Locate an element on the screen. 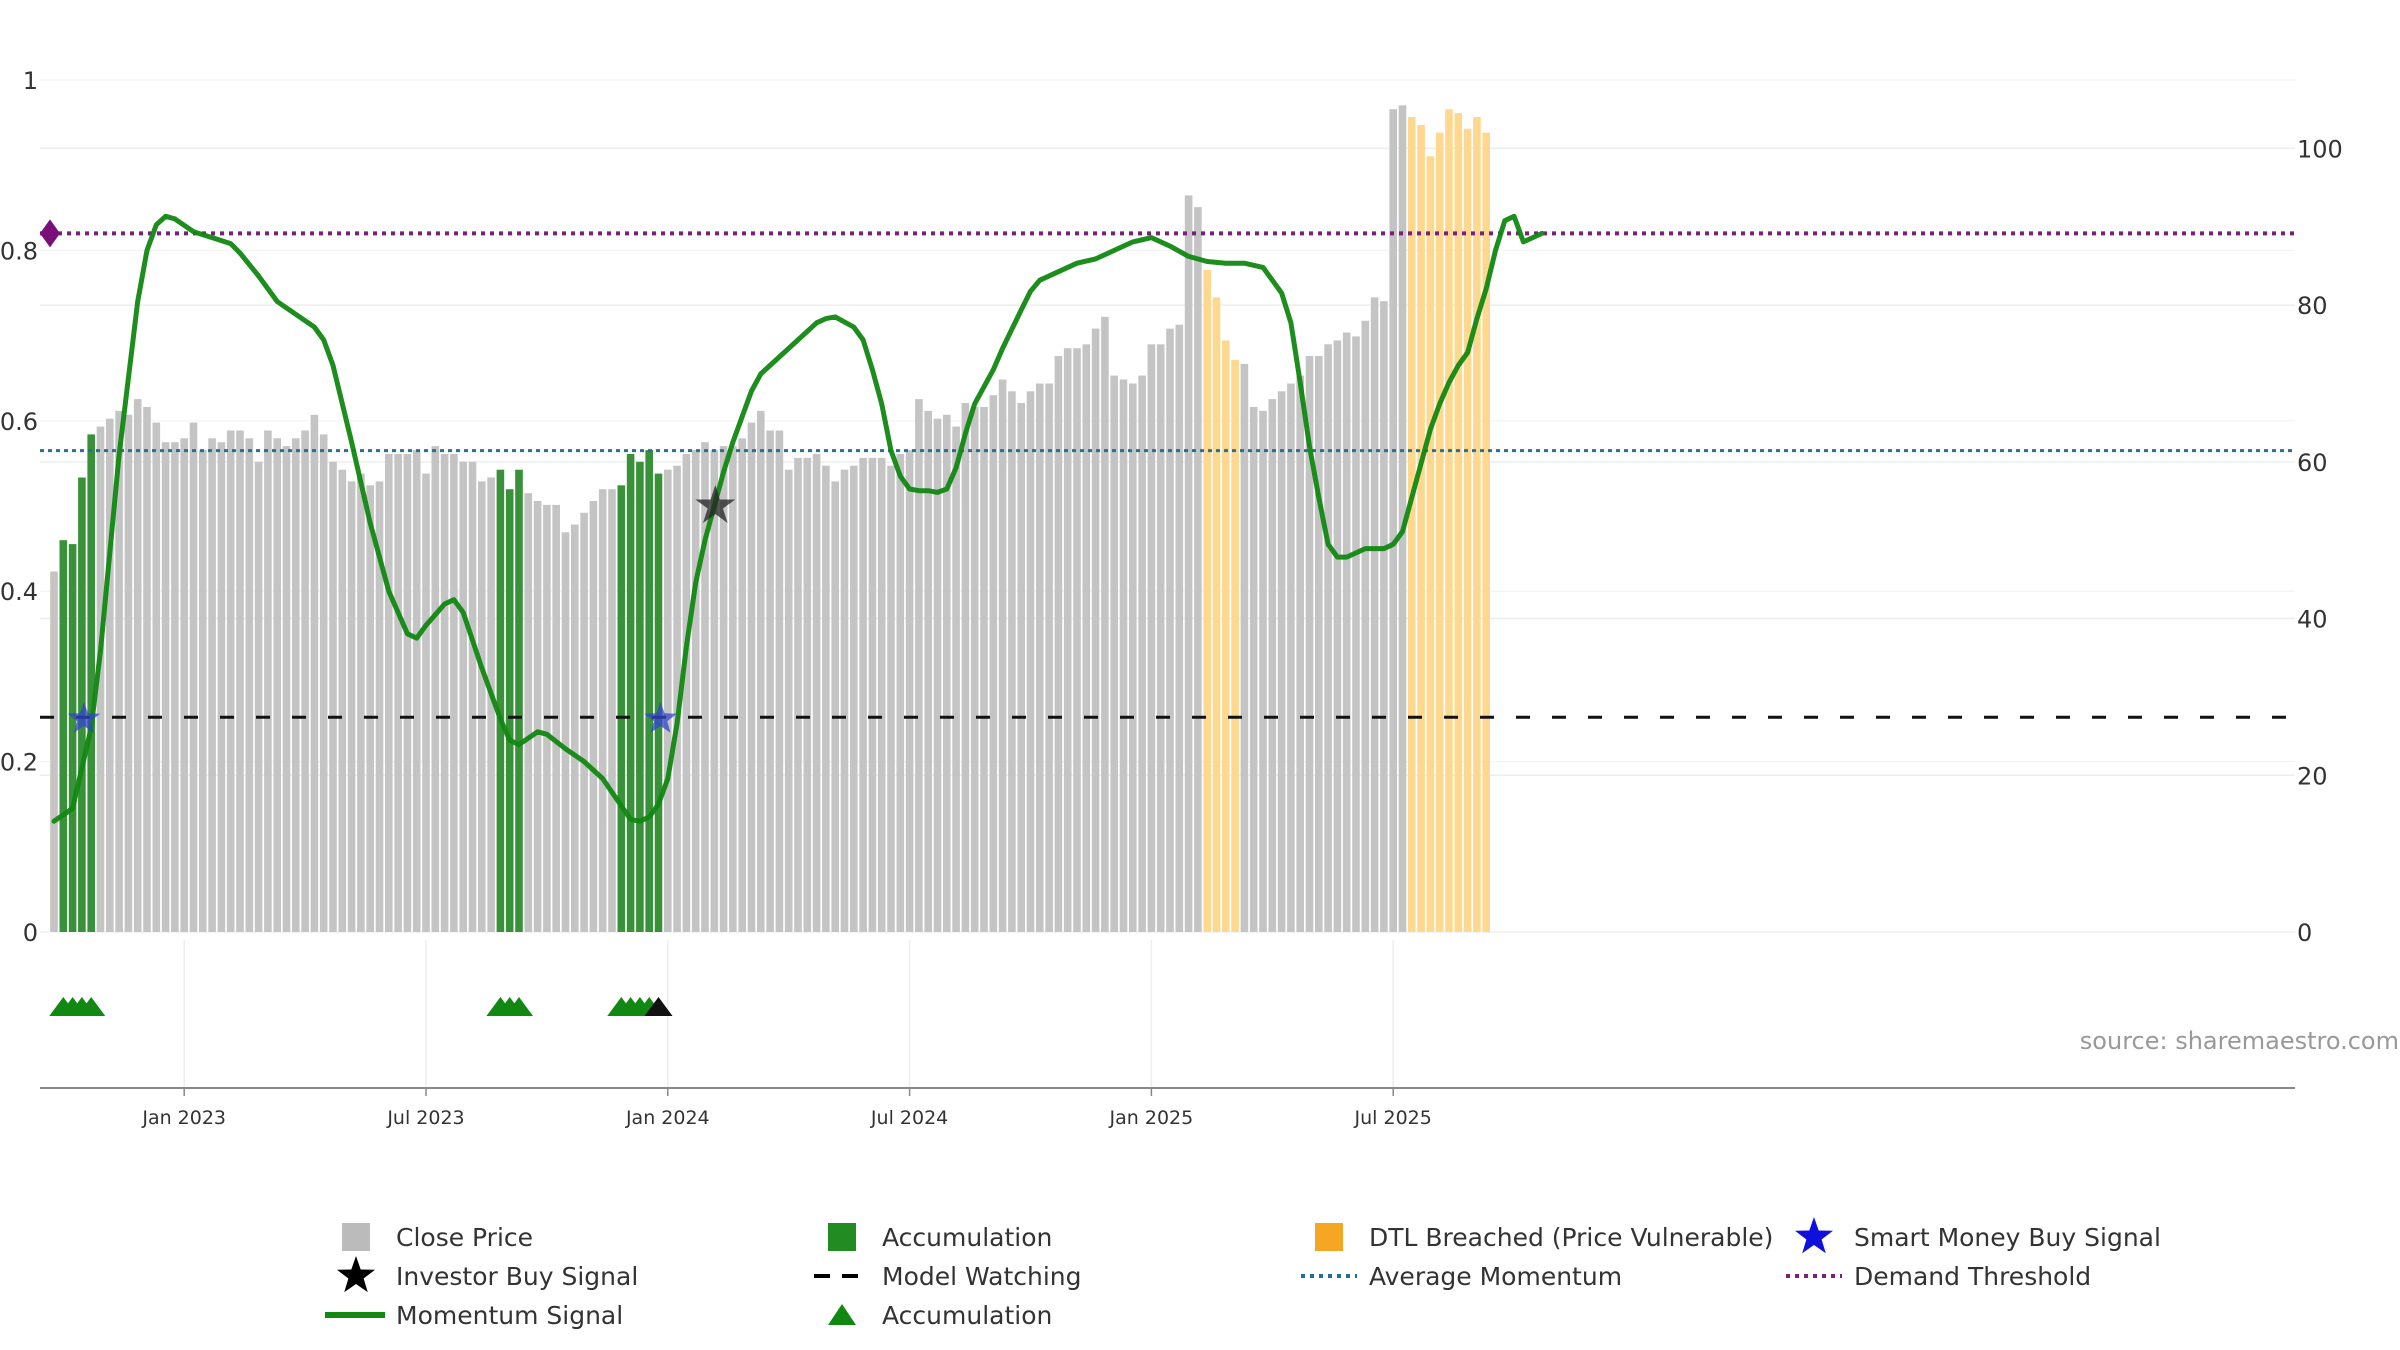  legend-item-model-watching: Model Watching is located at coordinates (948, 1276).